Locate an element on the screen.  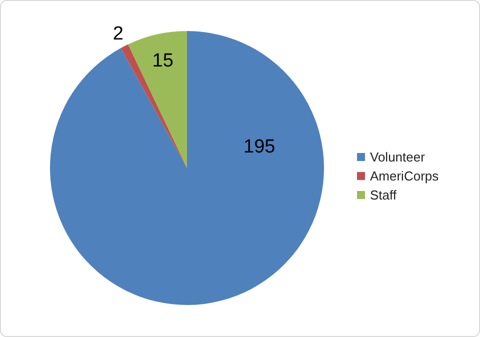
data-label: 195 is located at coordinates (260, 147).